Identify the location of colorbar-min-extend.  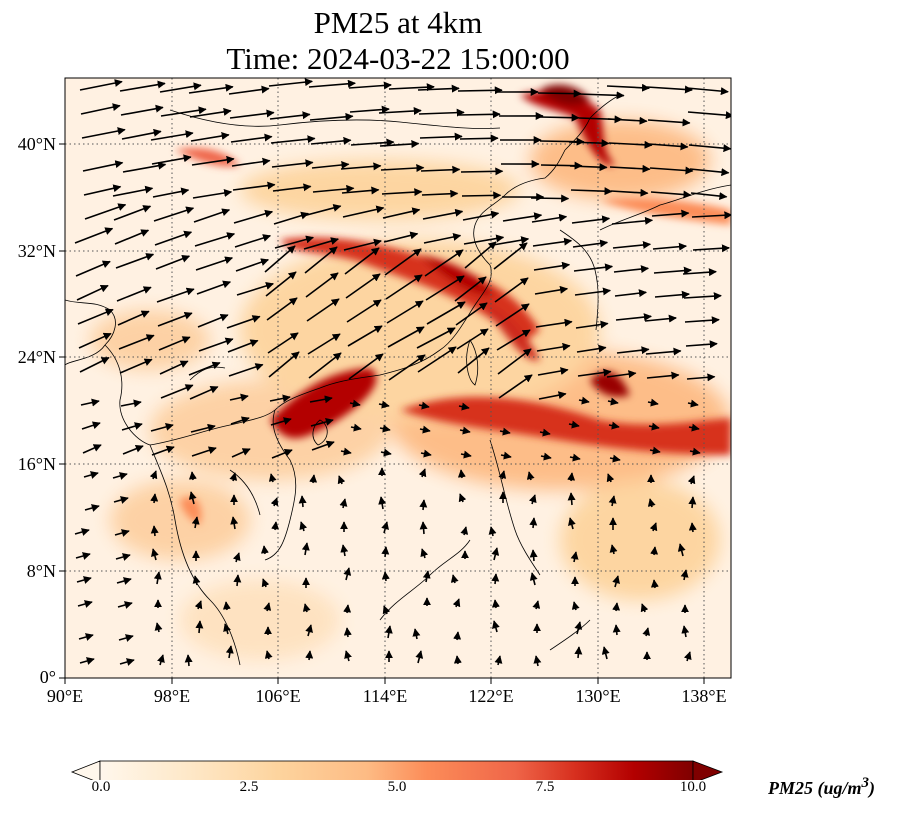
(85, 770).